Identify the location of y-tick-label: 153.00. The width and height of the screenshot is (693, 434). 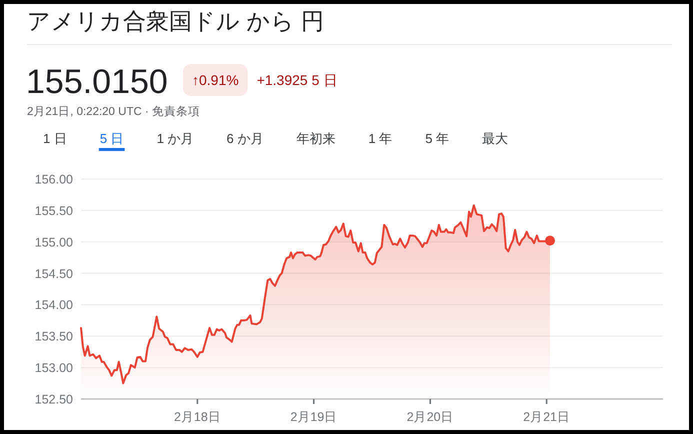
(53, 368).